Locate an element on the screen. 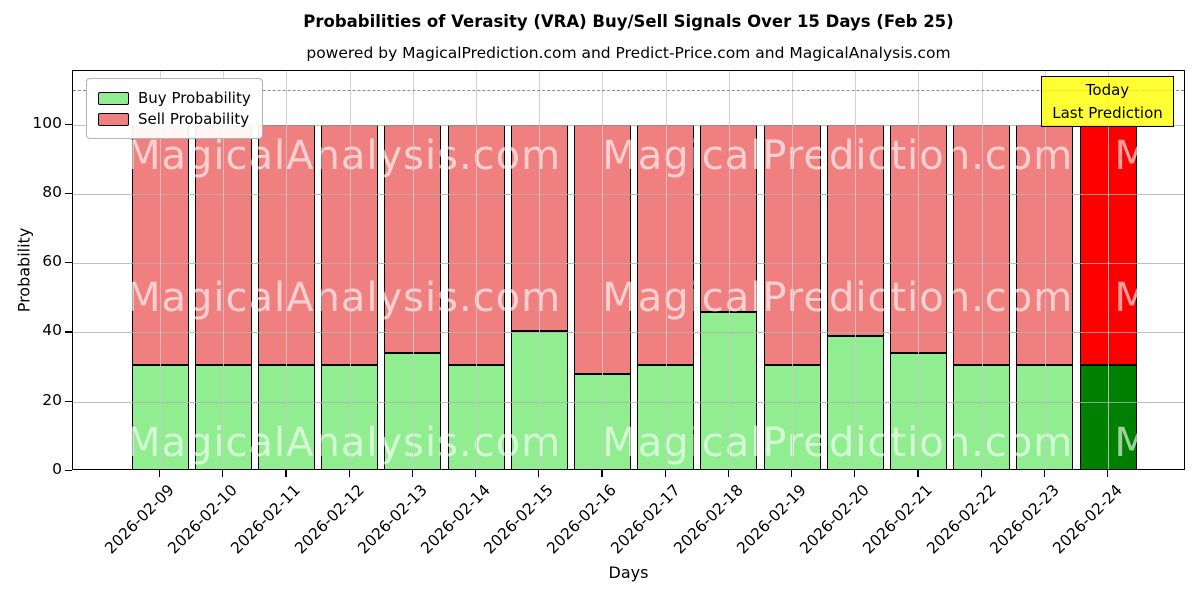 This screenshot has width=1200, height=600. legend-item-buy: Buy Probability is located at coordinates (174, 98).